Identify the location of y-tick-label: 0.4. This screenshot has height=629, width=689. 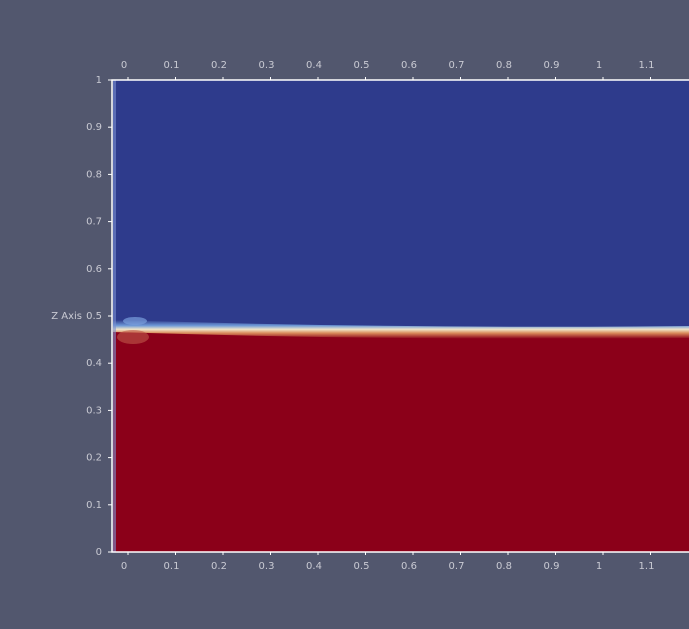
(94, 363).